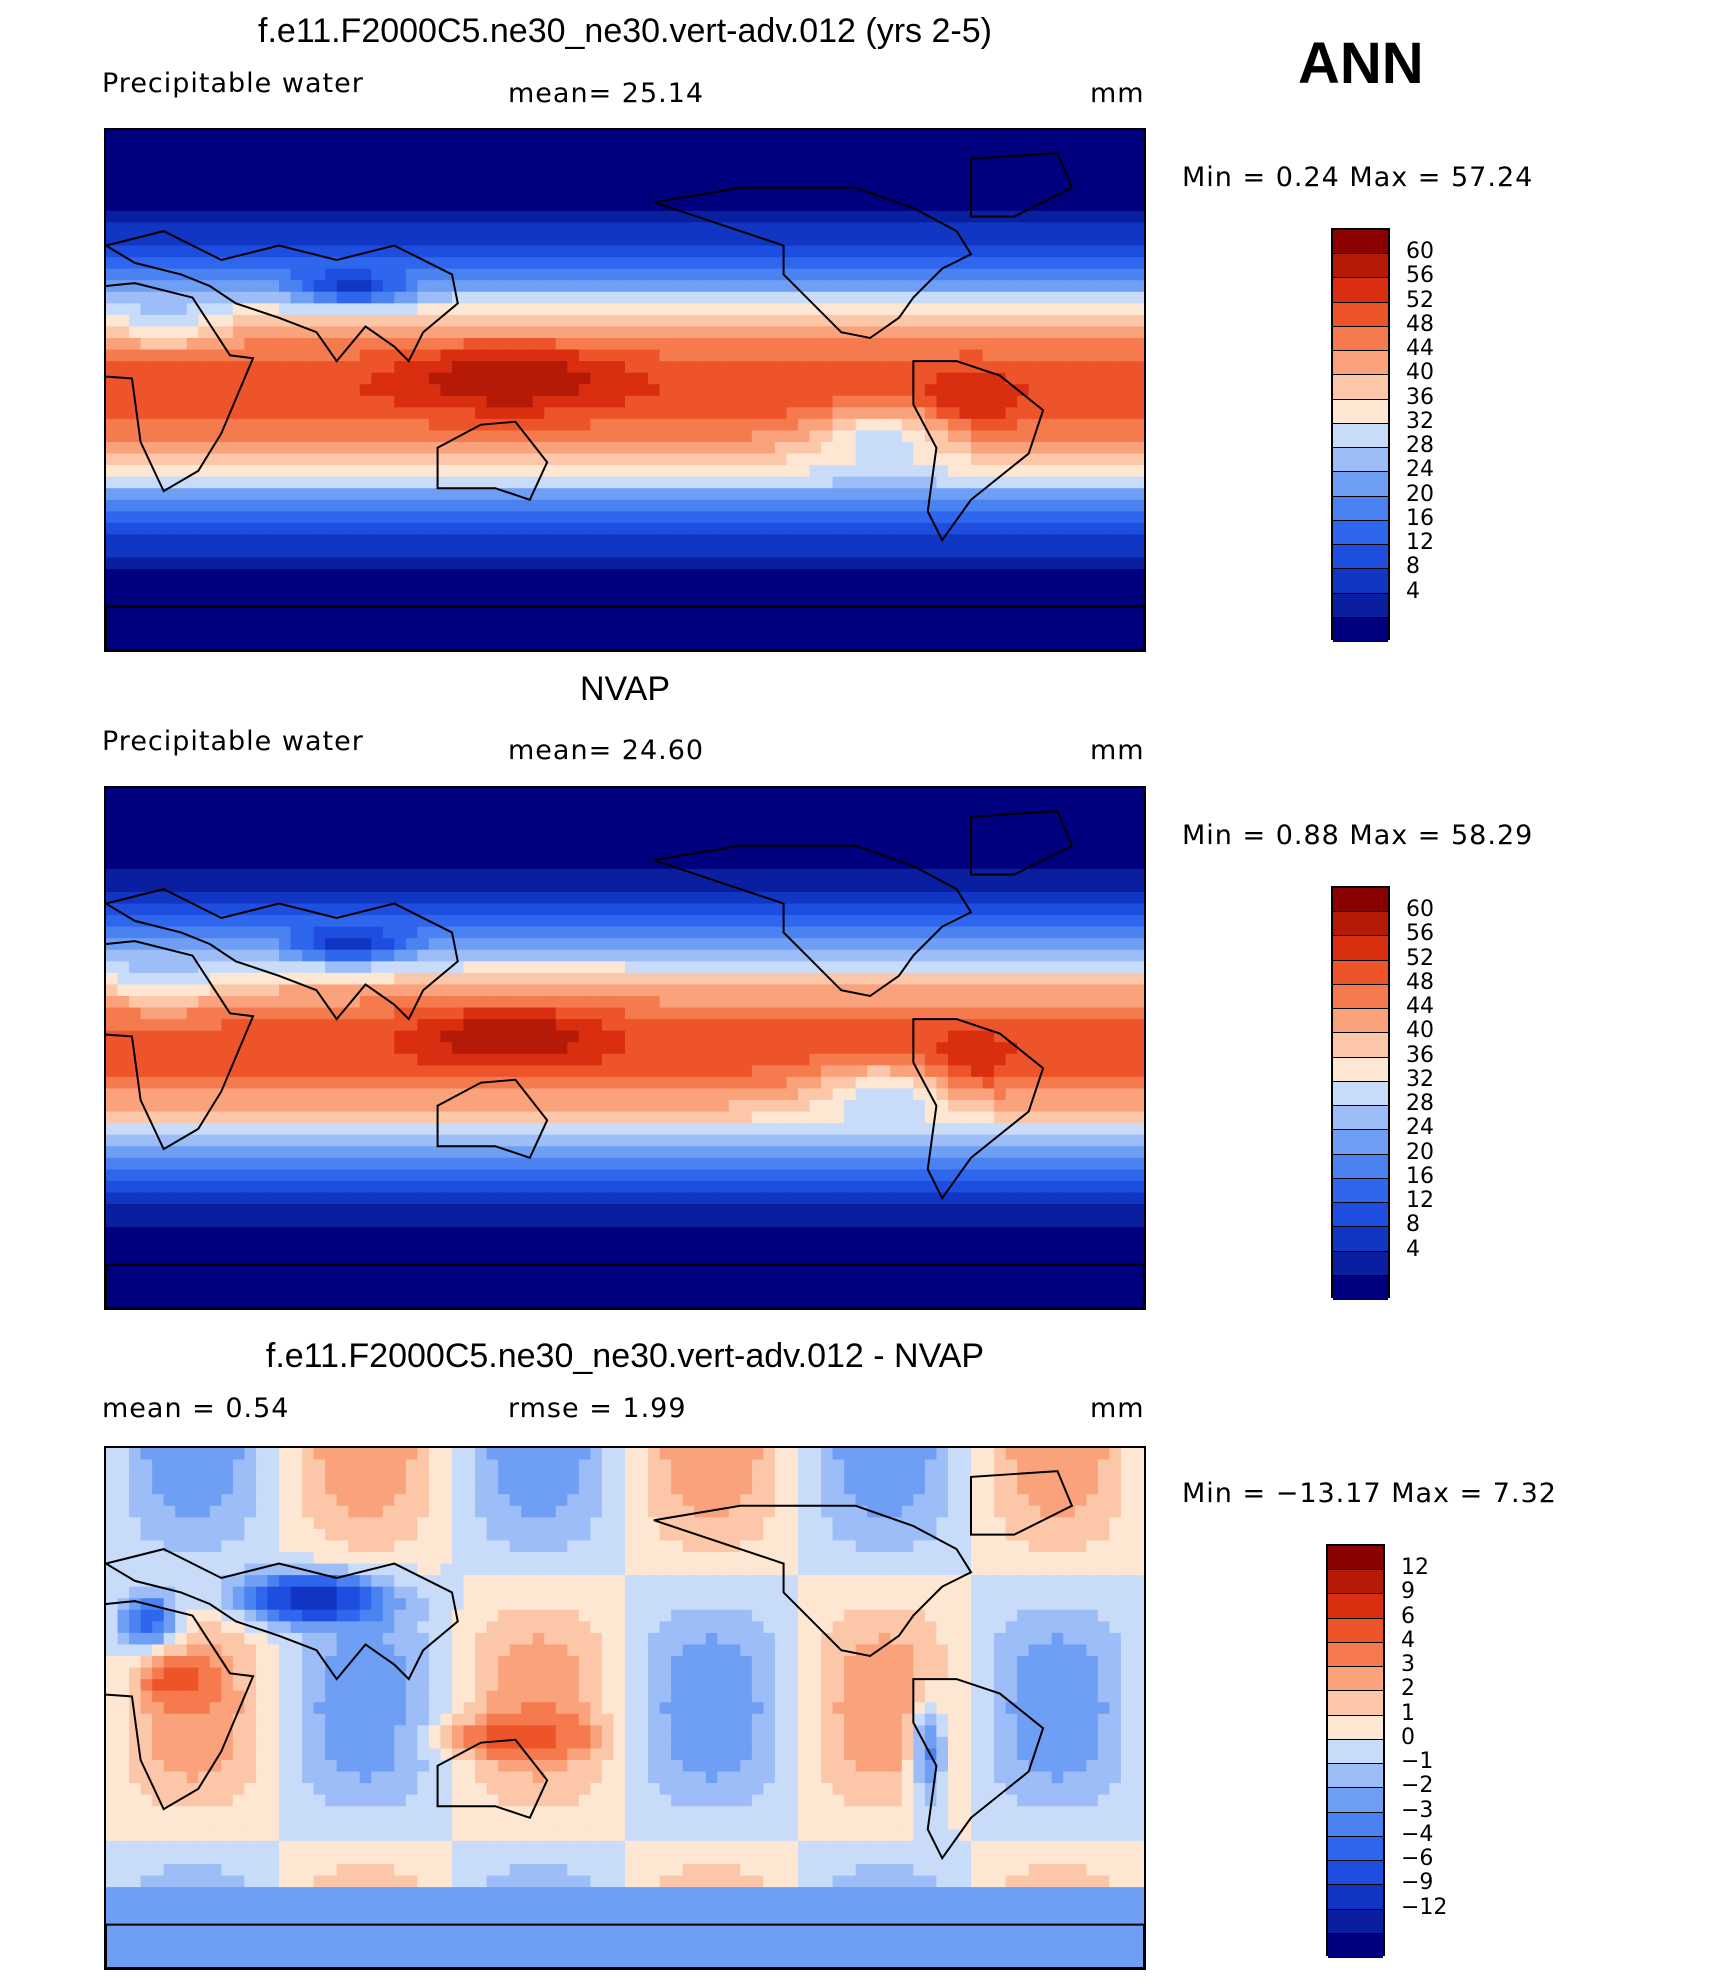 The height and width of the screenshot is (1986, 1710). Describe the element at coordinates (597, 1408) in the screenshot. I see `rmse-label: rmse = 1.99` at that location.